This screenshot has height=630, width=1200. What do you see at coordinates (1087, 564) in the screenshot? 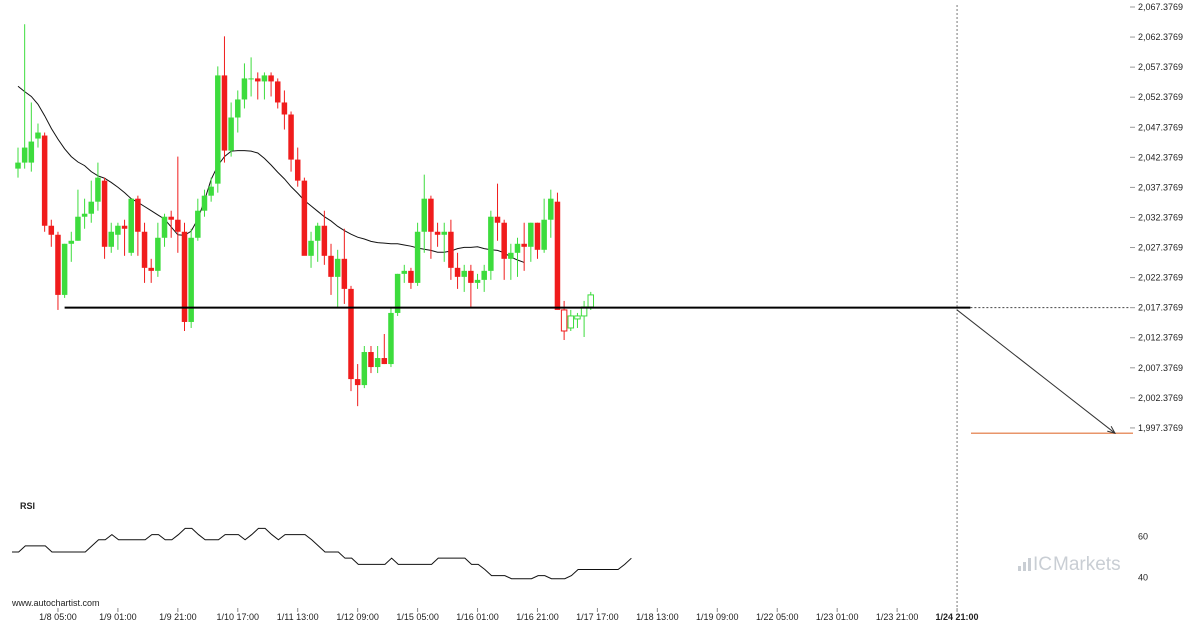
I see `brand-name: Markets` at bounding box center [1087, 564].